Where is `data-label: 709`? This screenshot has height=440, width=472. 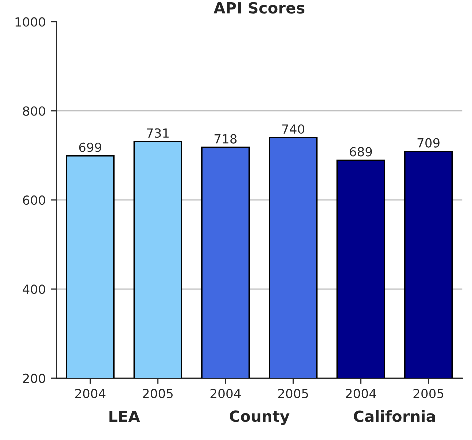
data-label: 709 is located at coordinates (429, 143).